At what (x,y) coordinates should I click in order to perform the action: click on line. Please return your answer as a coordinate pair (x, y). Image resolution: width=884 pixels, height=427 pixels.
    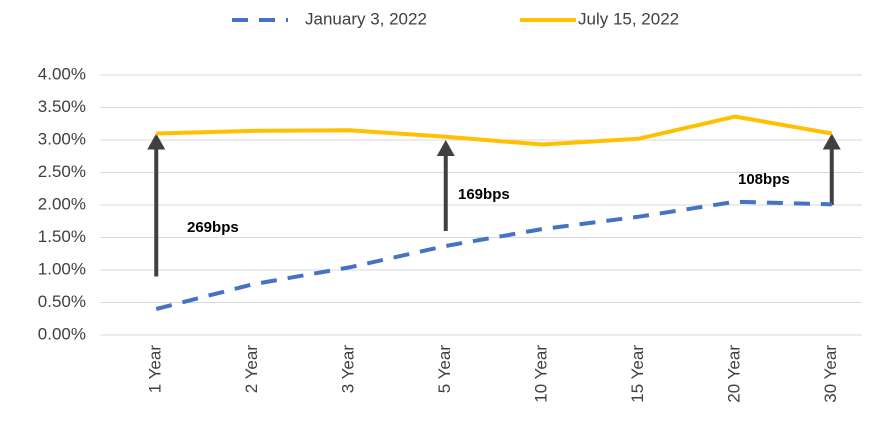
    Looking at the image, I should click on (494, 130).